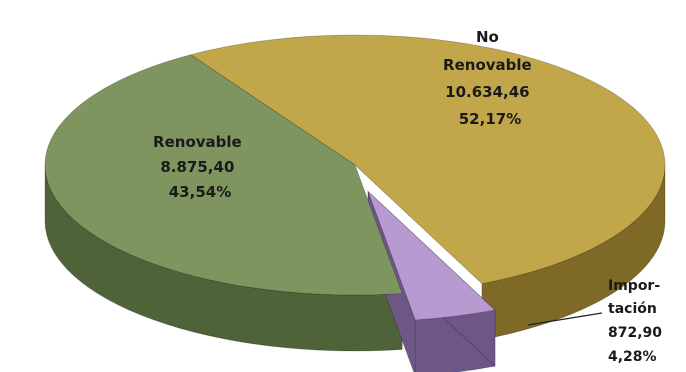  Describe the element at coordinates (635, 333) in the screenshot. I see `importacion-value: 872,90` at that location.